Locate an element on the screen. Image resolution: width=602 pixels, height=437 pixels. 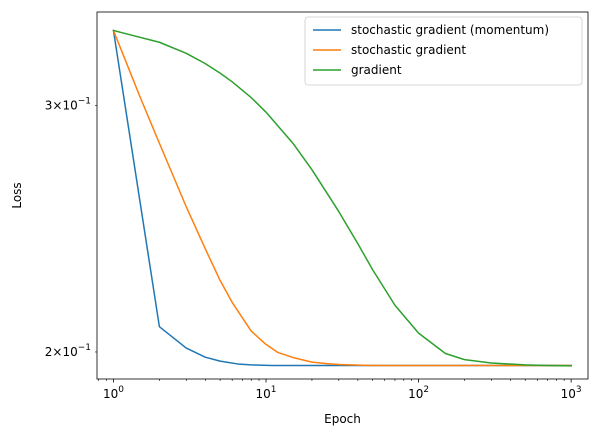
y-axis-ticks: 2×10⁻¹ 3×10⁻¹ is located at coordinates (71, 228).